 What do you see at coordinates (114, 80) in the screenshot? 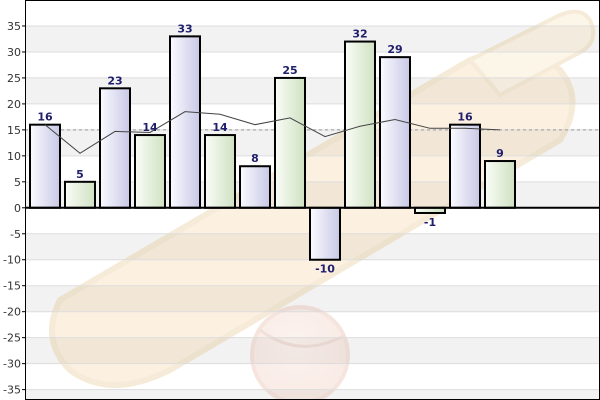
I see `bar-value-label: 23` at bounding box center [114, 80].